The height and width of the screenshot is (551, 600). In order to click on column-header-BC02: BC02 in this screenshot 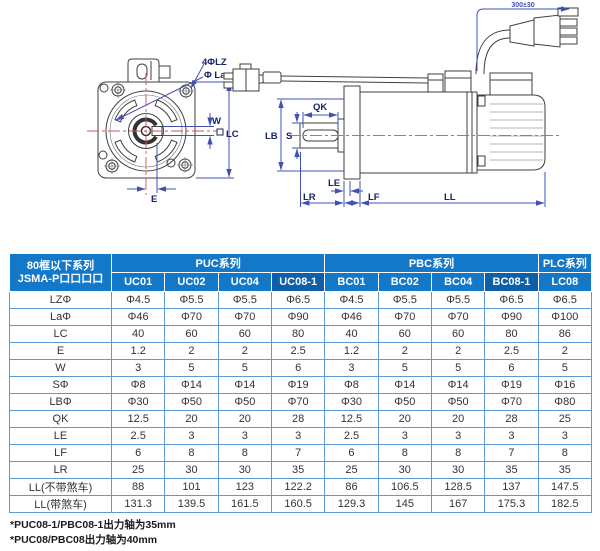, I will do `click(404, 282)`.